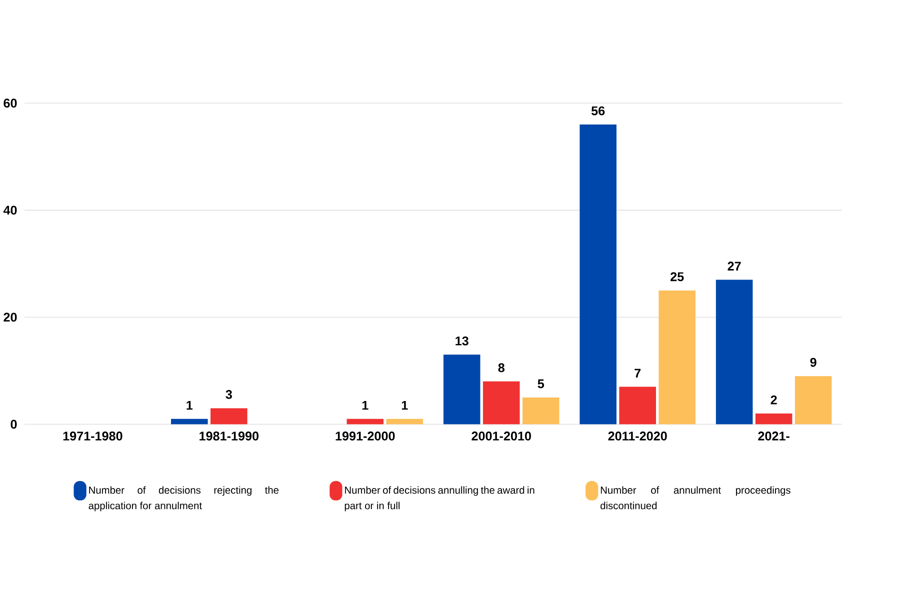 The height and width of the screenshot is (596, 912). Describe the element at coordinates (439, 499) in the screenshot. I see `legend-label: Number of decisions annulling the award in part or in full` at that location.